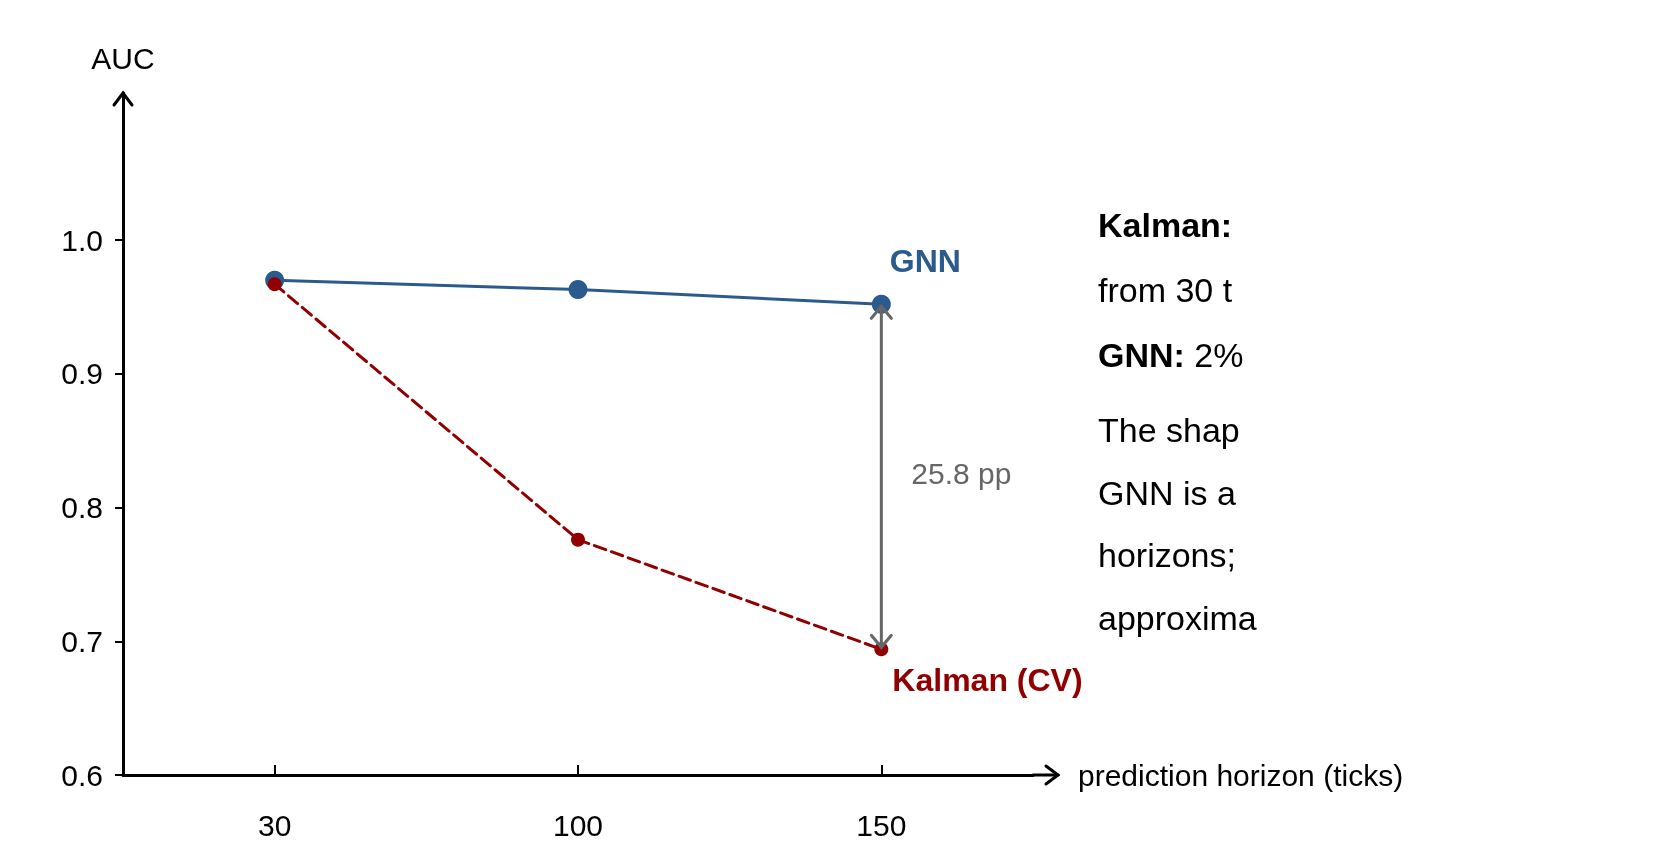 This screenshot has height=861, width=1671. What do you see at coordinates (82, 240) in the screenshot?
I see `y-tick-label: 1.0` at bounding box center [82, 240].